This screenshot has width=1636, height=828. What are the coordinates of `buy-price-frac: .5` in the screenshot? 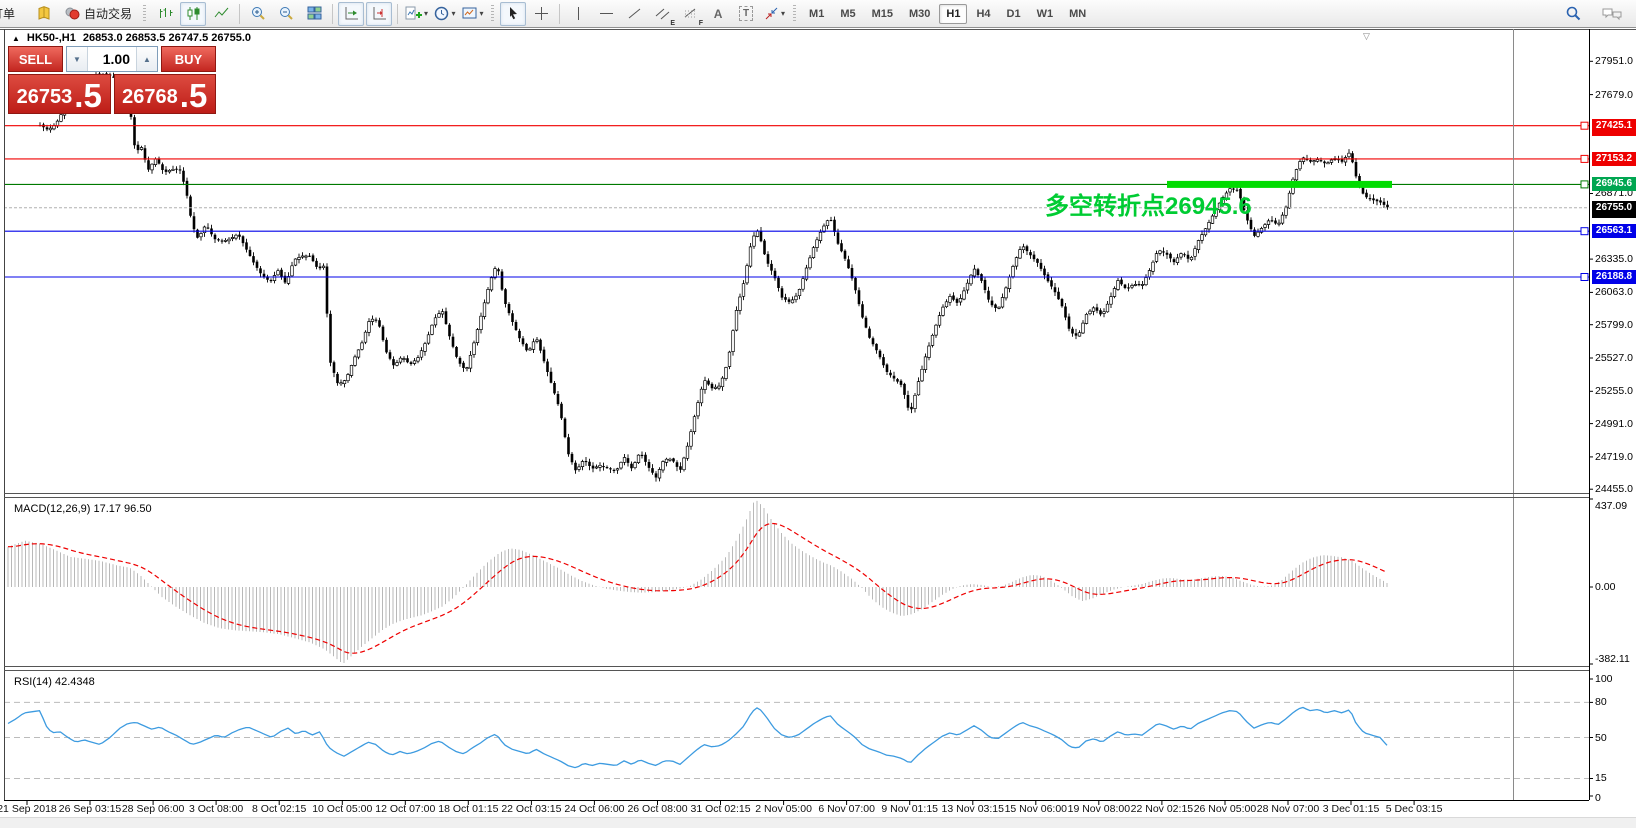 It's located at (193, 95).